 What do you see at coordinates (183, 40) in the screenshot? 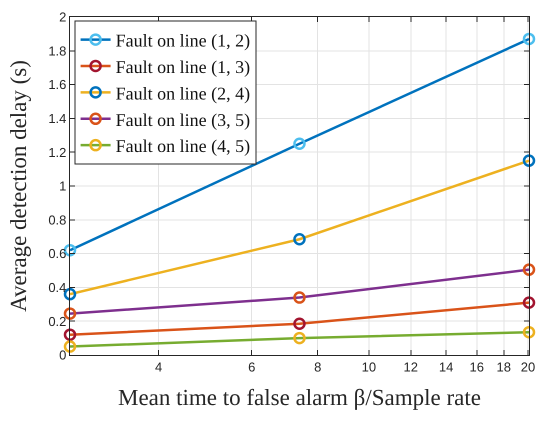
I see `legend-label: Fault on line (1, 2)` at bounding box center [183, 40].